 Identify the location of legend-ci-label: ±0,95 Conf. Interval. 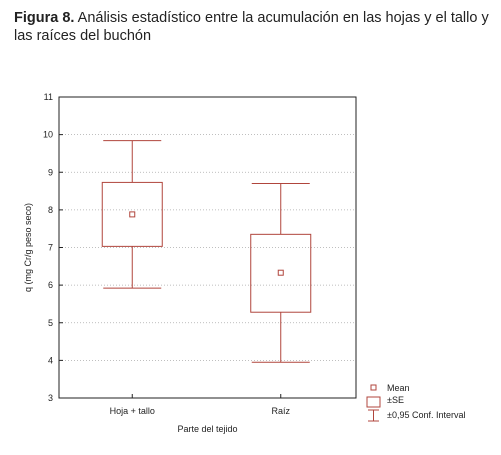
(426, 415).